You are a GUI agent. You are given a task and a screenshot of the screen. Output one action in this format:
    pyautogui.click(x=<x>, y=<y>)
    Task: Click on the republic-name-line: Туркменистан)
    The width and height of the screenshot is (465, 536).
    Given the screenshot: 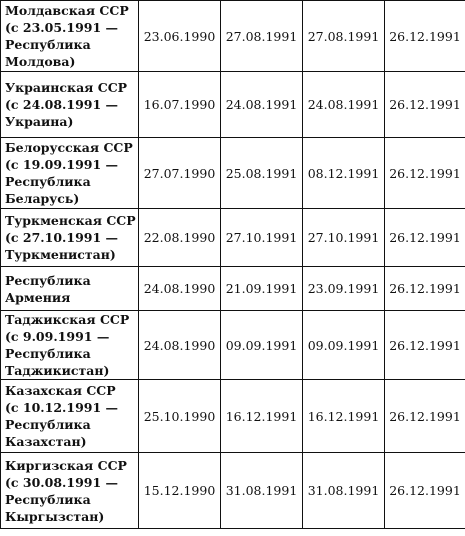 What is the action you would take?
    pyautogui.click(x=60, y=254)
    